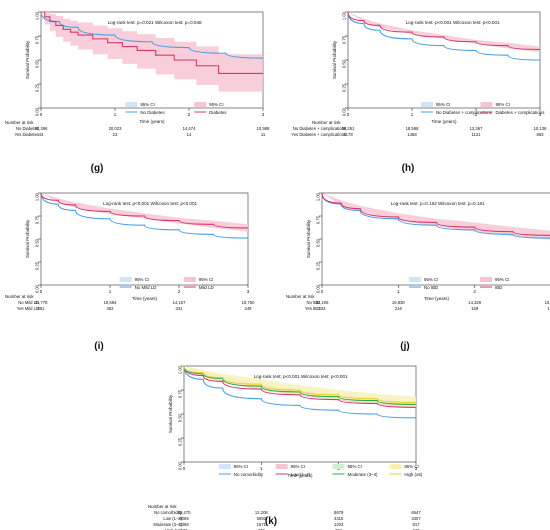 The image size is (550, 530). I want to click on risk-table-title: Number at risk, so click(326, 122).